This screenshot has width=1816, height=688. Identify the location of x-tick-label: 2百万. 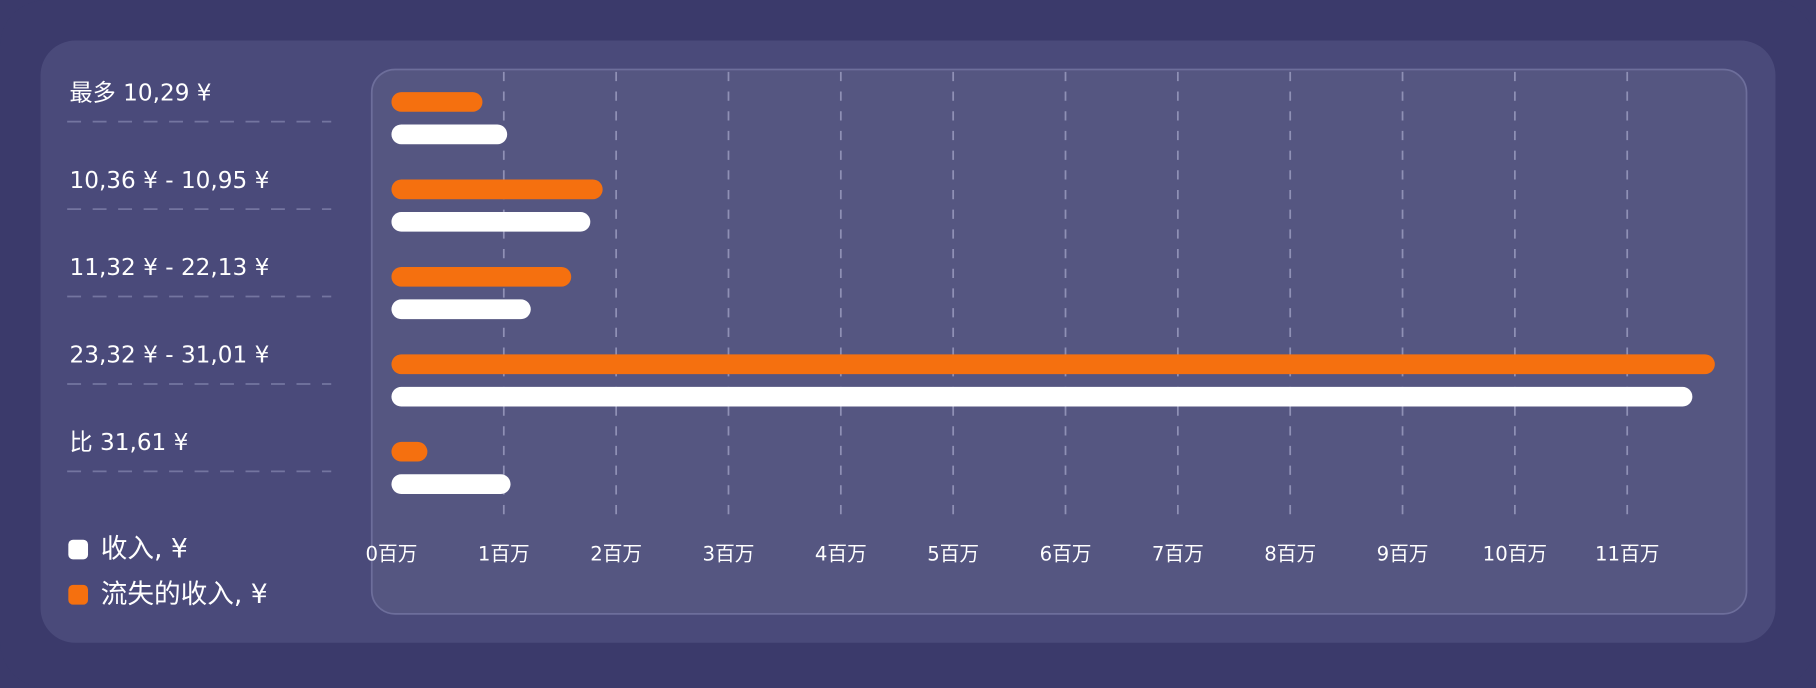
(616, 553).